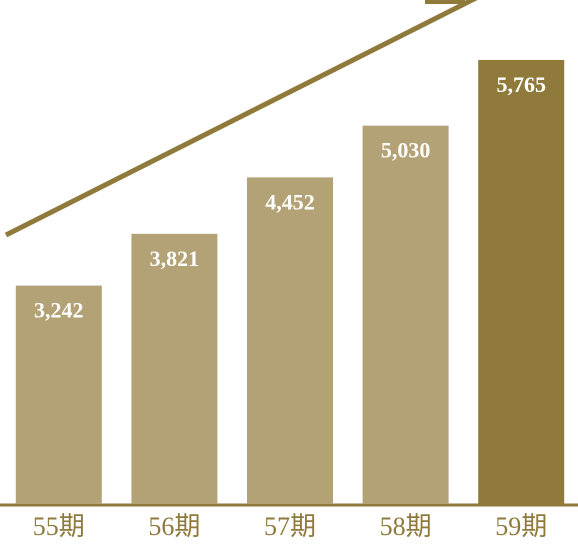  I want to click on value-label: 5,765, so click(521, 84).